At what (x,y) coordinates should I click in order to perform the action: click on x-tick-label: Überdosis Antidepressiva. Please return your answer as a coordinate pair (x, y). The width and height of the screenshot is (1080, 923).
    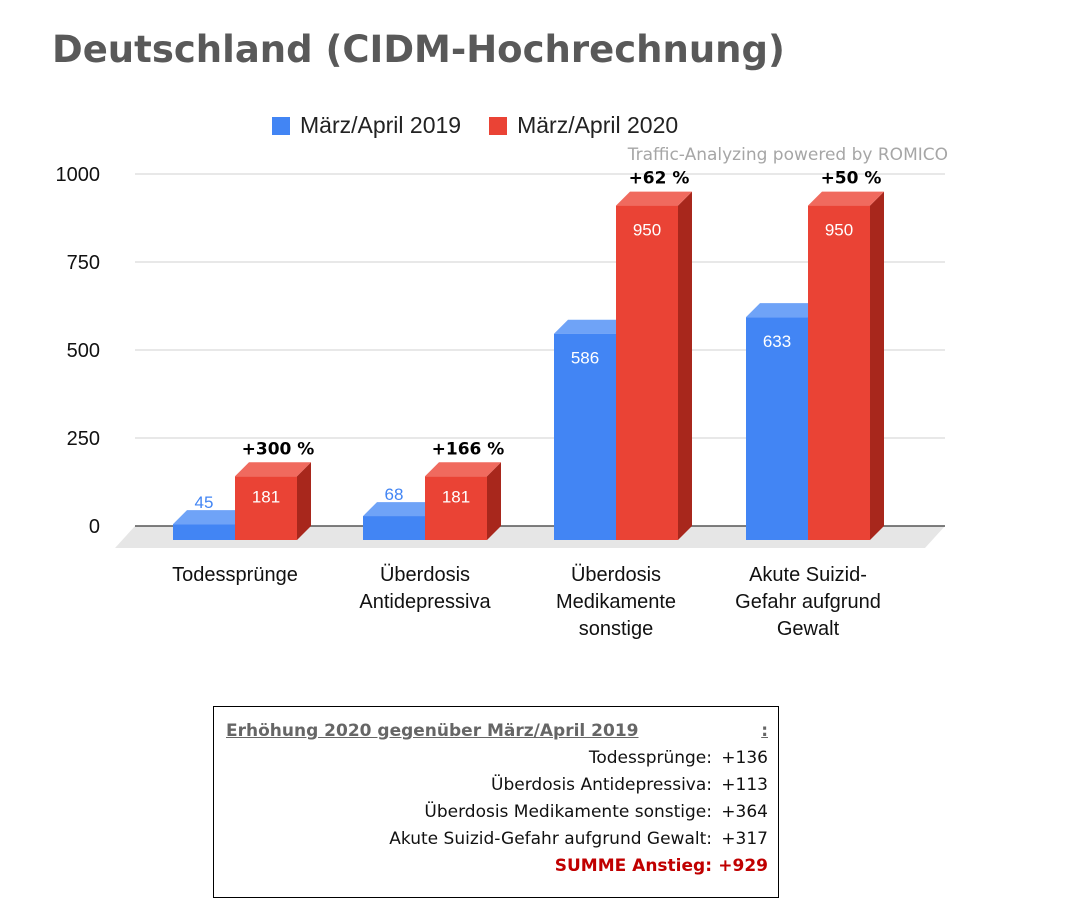
    Looking at the image, I should click on (425, 588).